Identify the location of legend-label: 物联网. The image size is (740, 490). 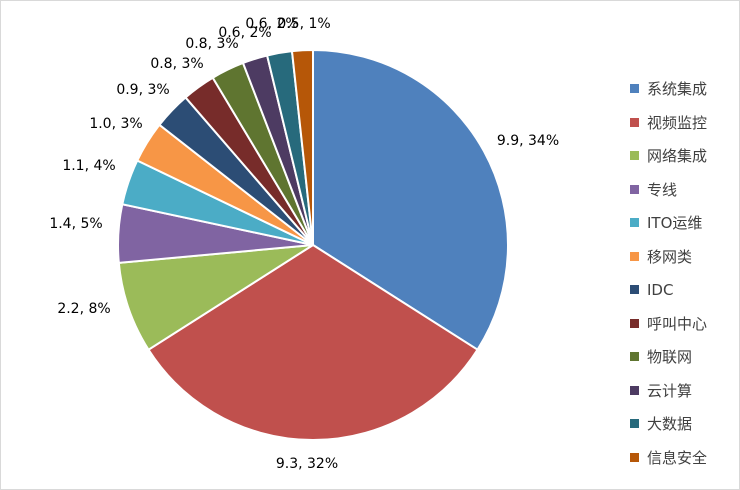
(670, 357).